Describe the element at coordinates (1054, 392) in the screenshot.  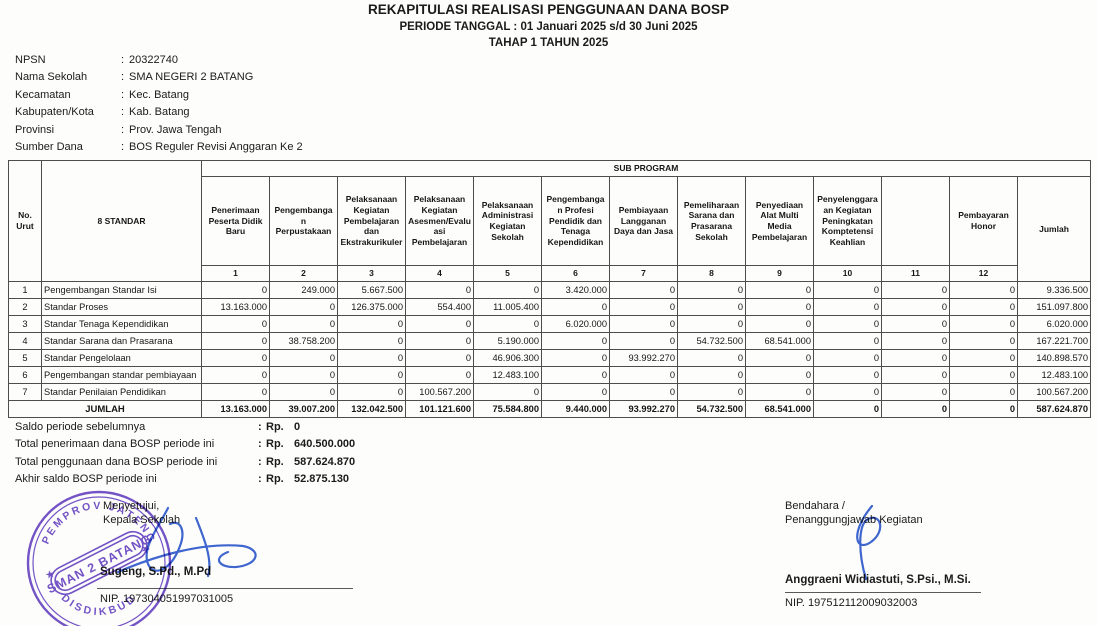
I see `row-total: 100.567.200` at that location.